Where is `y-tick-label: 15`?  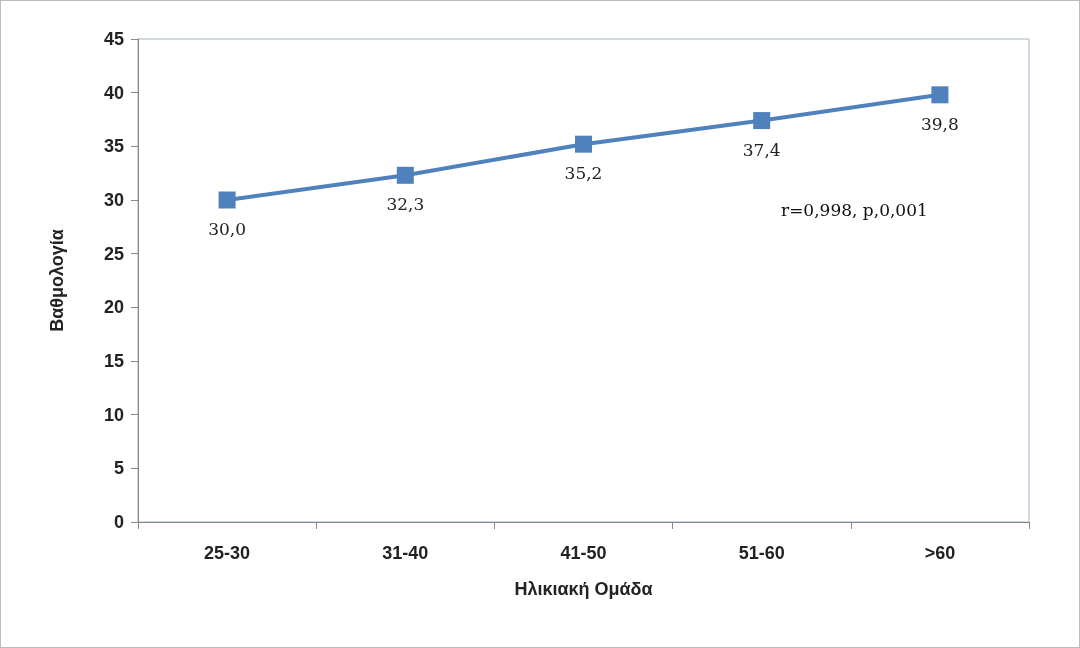
y-tick-label: 15 is located at coordinates (113, 361).